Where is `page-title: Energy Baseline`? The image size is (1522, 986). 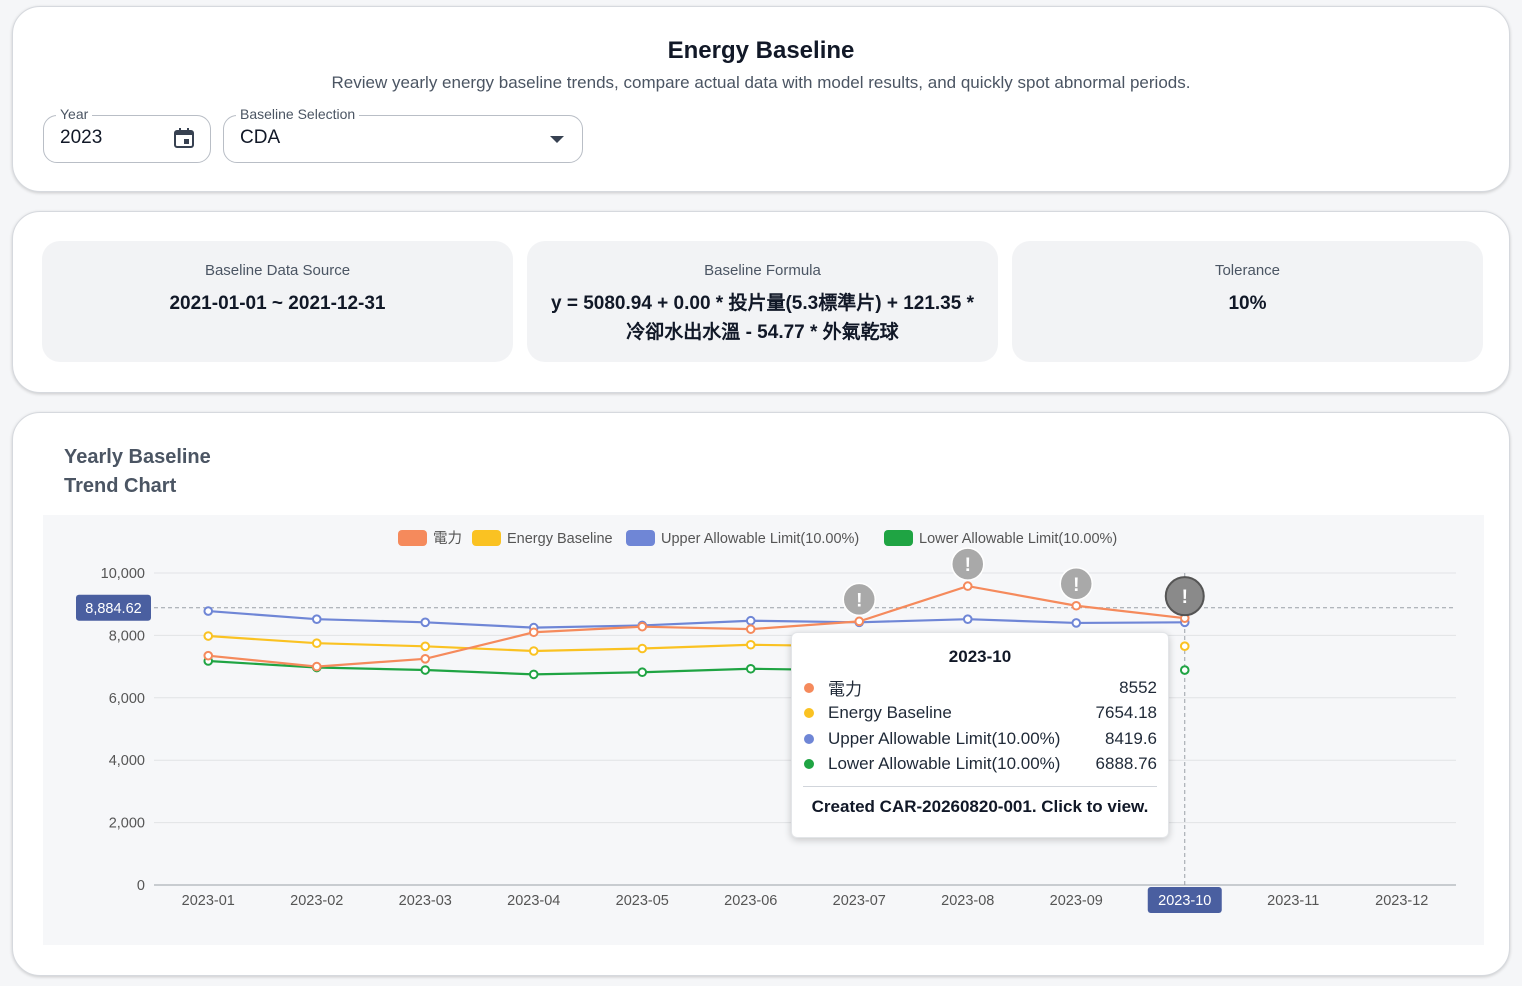
page-title: Energy Baseline is located at coordinates (761, 50).